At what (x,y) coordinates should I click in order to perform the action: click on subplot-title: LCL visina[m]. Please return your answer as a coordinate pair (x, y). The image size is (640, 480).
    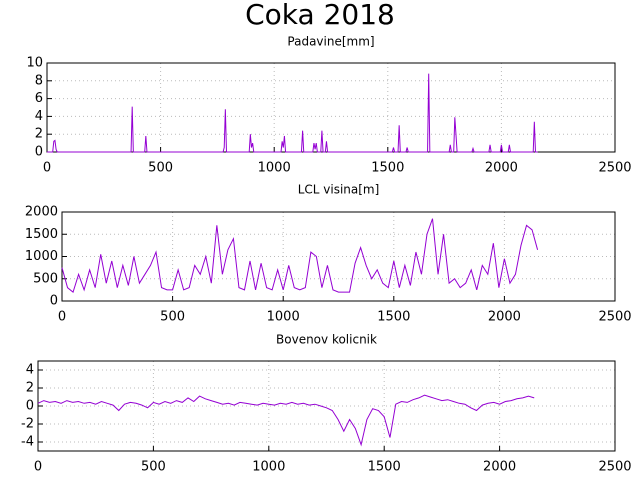
    Looking at the image, I should click on (339, 190).